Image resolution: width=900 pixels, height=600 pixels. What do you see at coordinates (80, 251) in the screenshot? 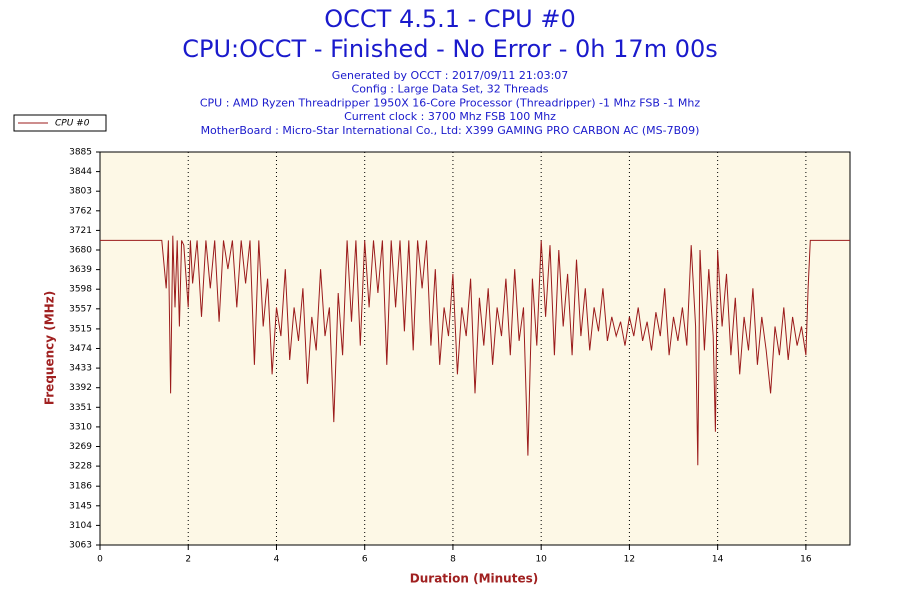
I see `y-tick-label: 3680` at bounding box center [80, 251].